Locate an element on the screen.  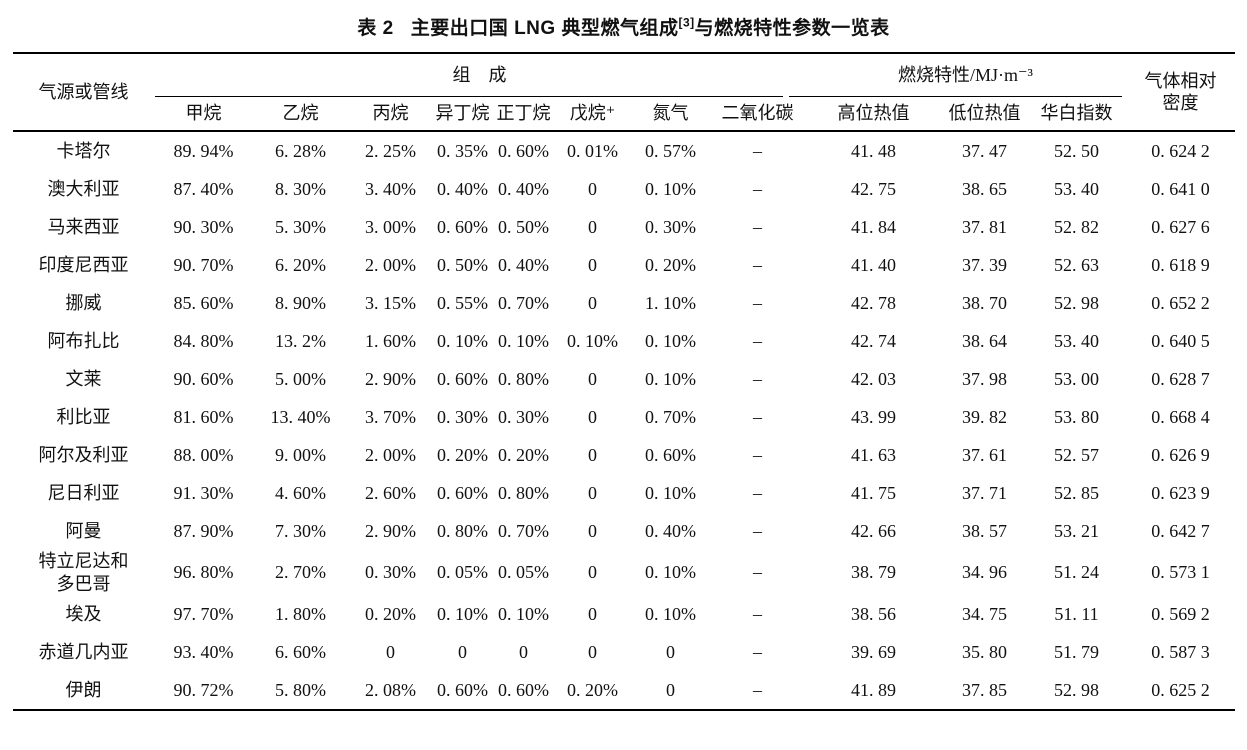
cell-wobbe-index: 53. 80 is located at coordinates (1076, 416).